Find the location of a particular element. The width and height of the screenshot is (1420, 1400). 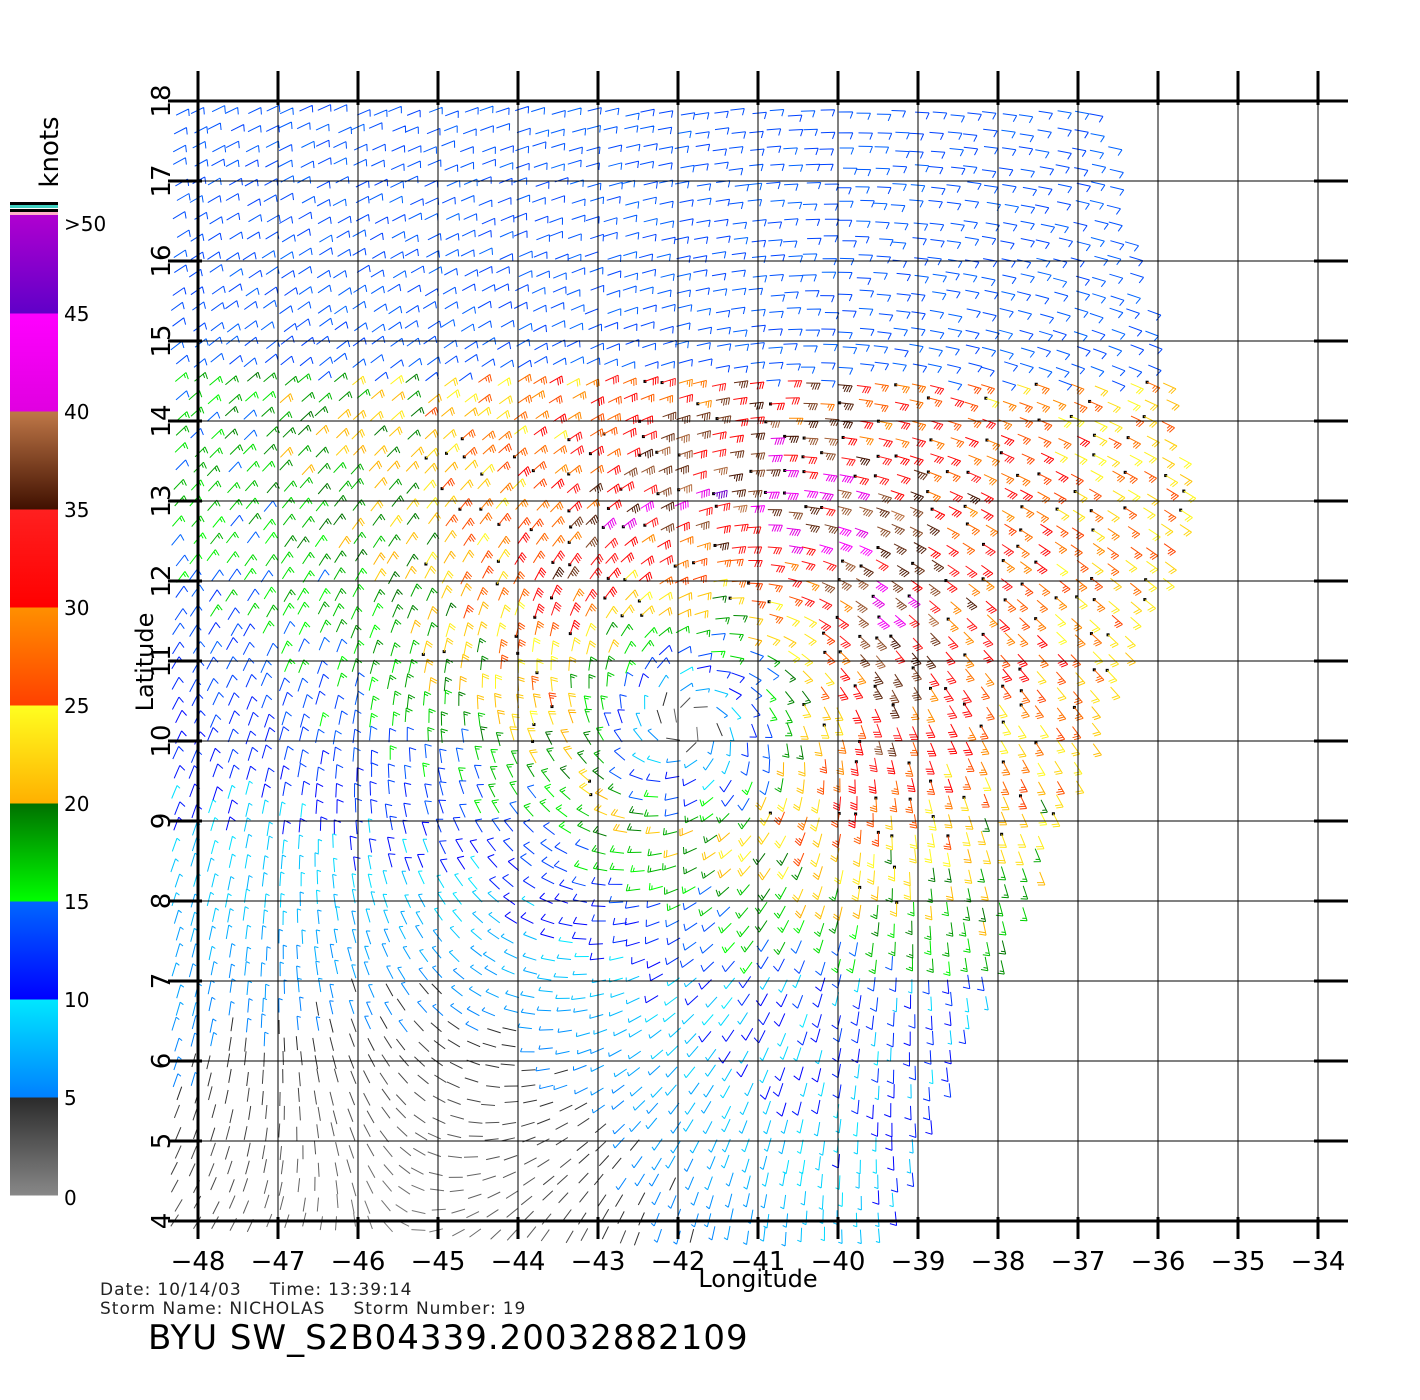

time-label: Time: is located at coordinates (296, 1290).